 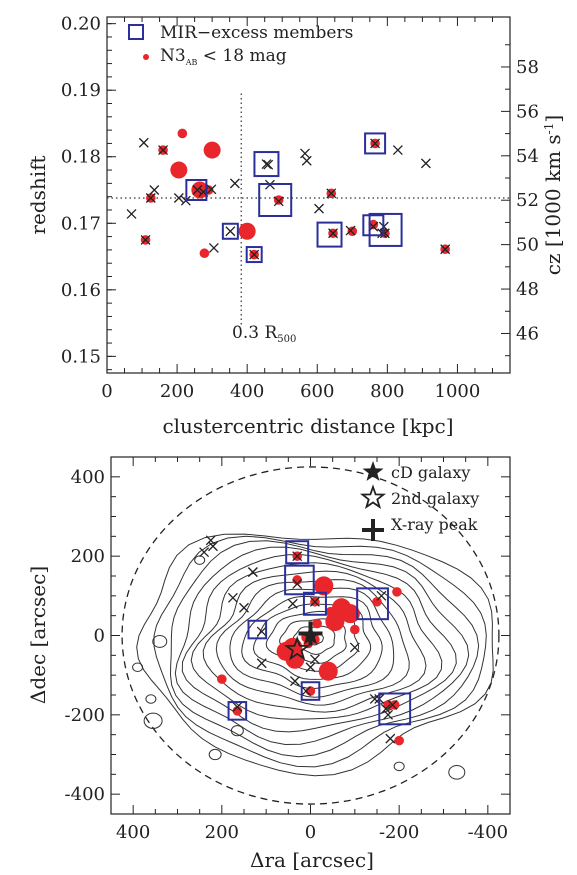 What do you see at coordinates (297, 648) in the screenshot?
I see `second-galaxy-star-icon` at bounding box center [297, 648].